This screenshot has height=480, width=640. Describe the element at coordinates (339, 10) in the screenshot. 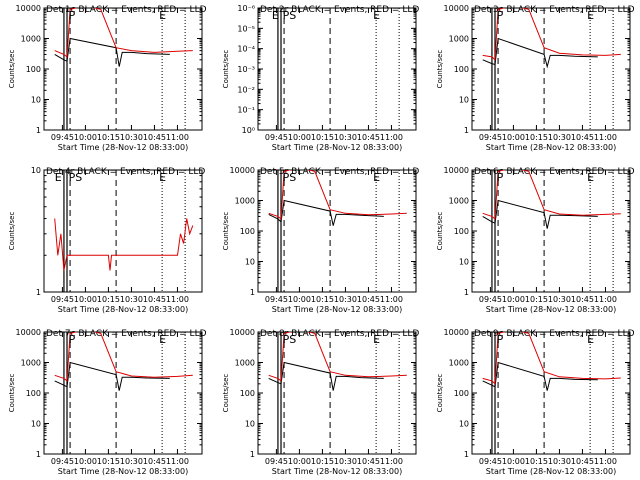

I see `panel-title: Det 2r BLACK = Events, RED = LLD` at that location.